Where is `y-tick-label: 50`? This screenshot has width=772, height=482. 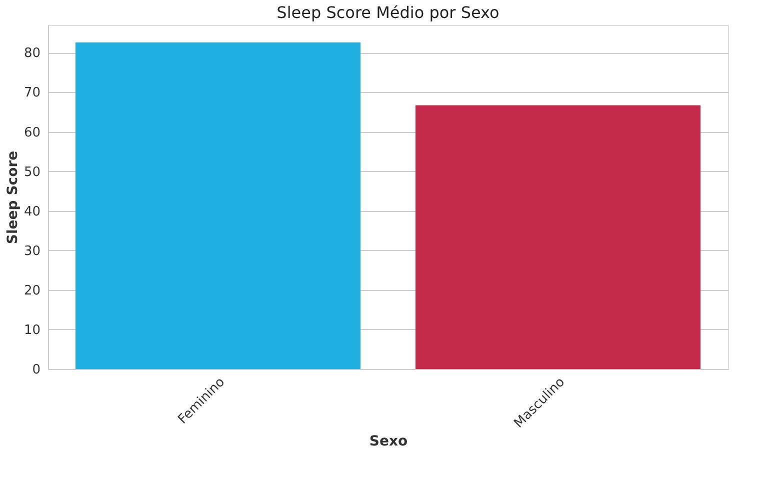
y-tick-label: 50 is located at coordinates (32, 172).